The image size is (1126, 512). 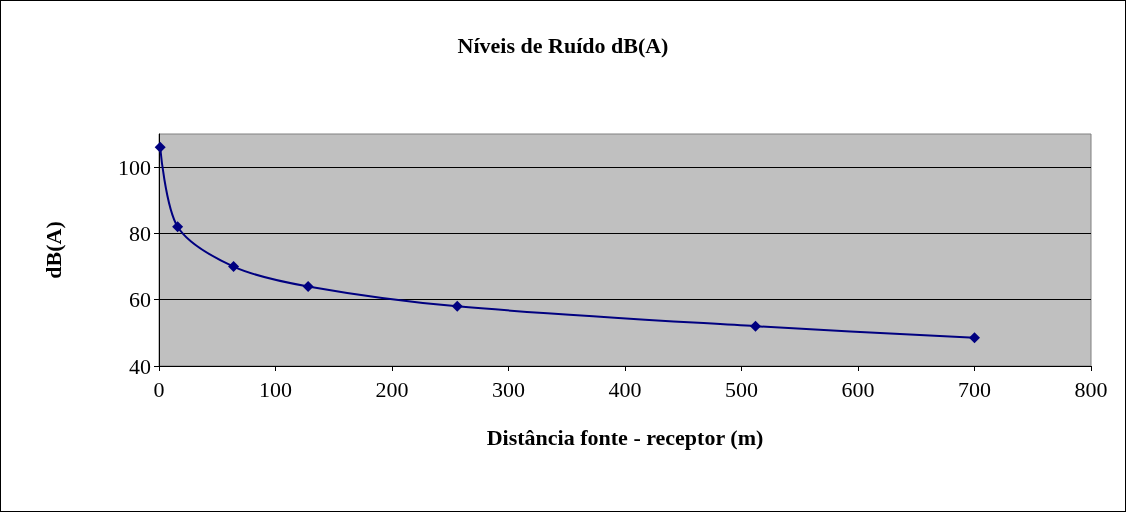 What do you see at coordinates (53, 250) in the screenshot?
I see `y-axis-title: dB(A)` at bounding box center [53, 250].